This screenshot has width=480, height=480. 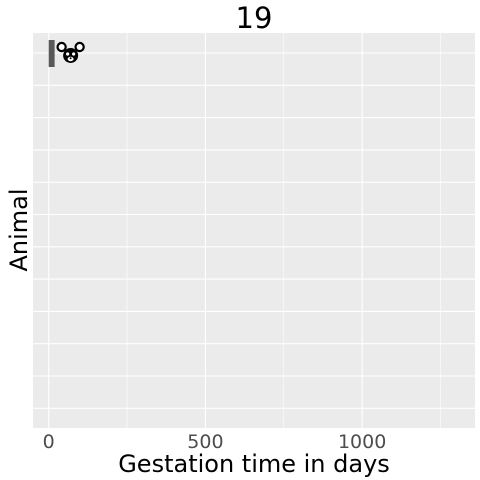 I want to click on icons, so click(x=70, y=52).